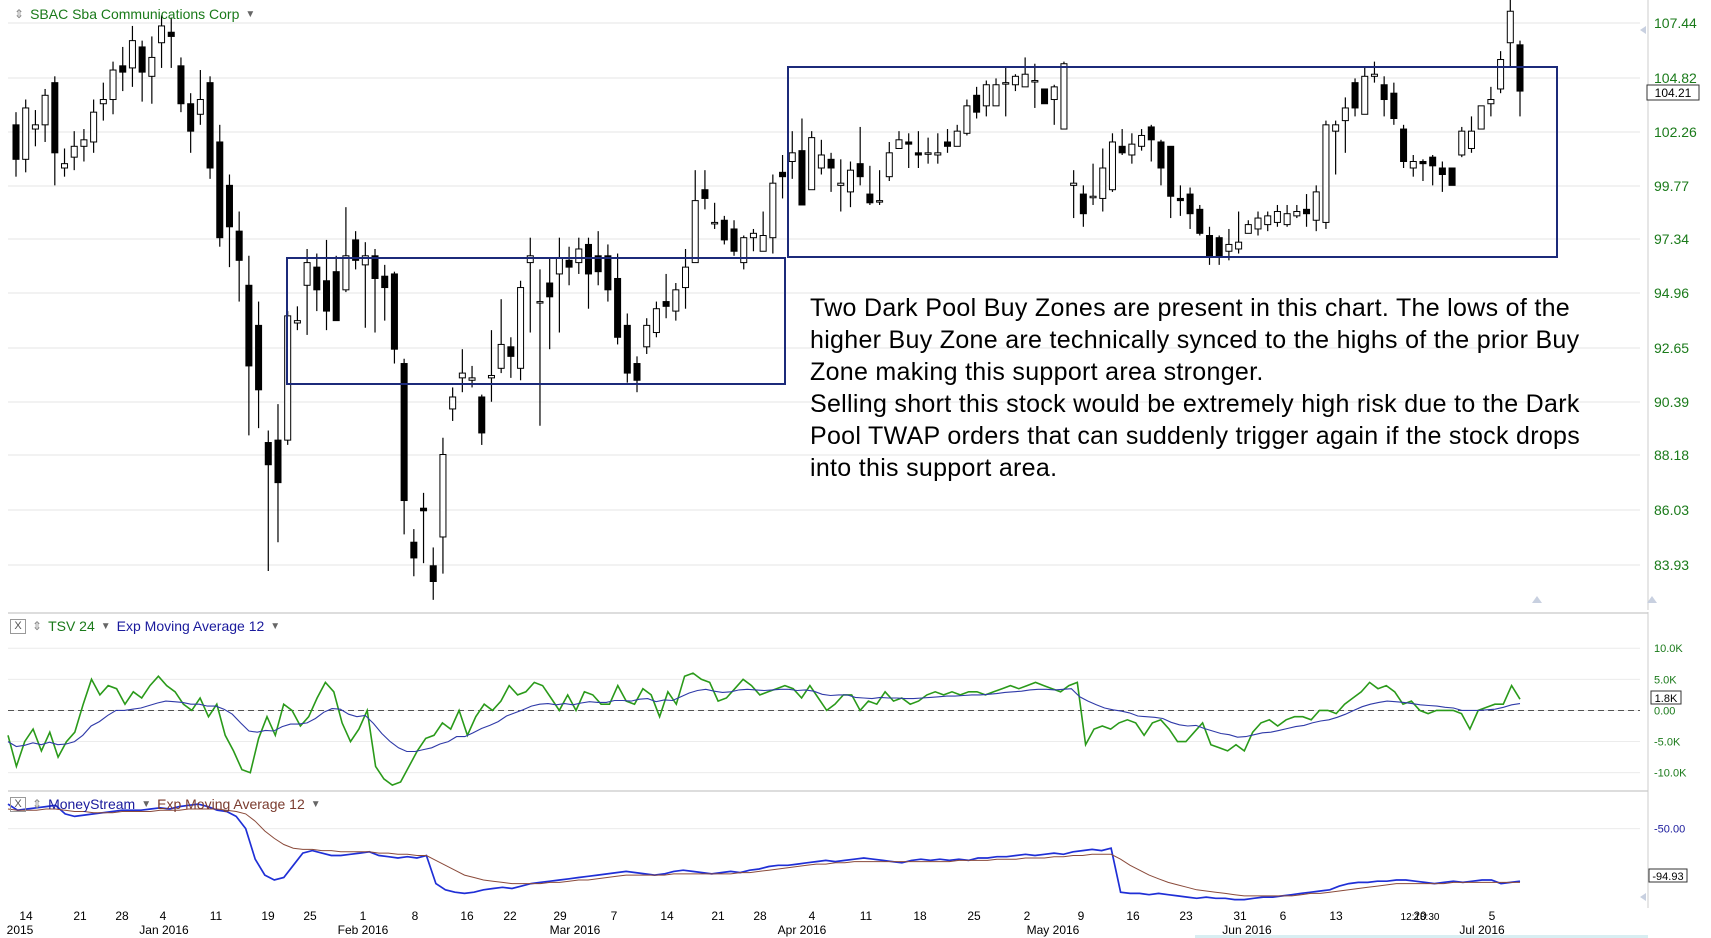  Describe the element at coordinates (1643, 897) in the screenshot. I see `scroll-left-icon` at that location.